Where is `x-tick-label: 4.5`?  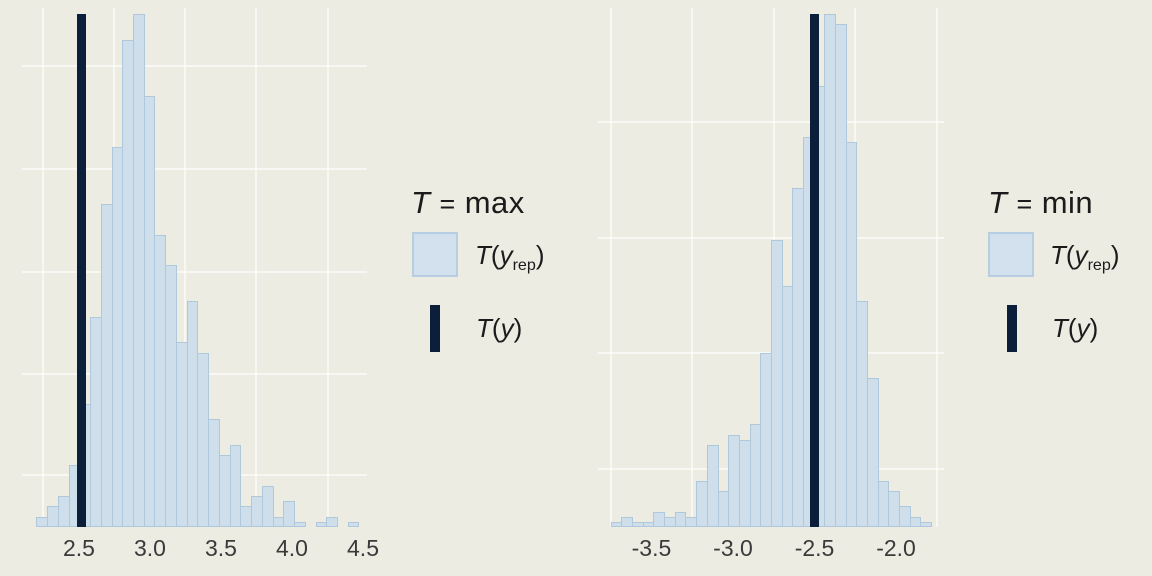 x-tick-label: 4.5 is located at coordinates (363, 548).